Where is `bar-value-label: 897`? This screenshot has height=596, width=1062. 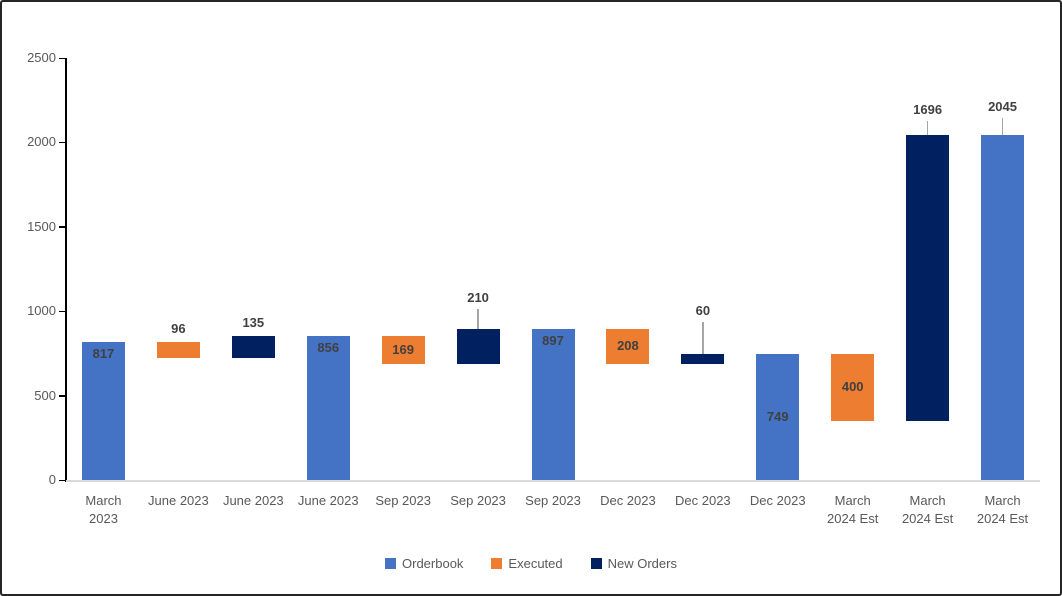
bar-value-label: 897 is located at coordinates (553, 340).